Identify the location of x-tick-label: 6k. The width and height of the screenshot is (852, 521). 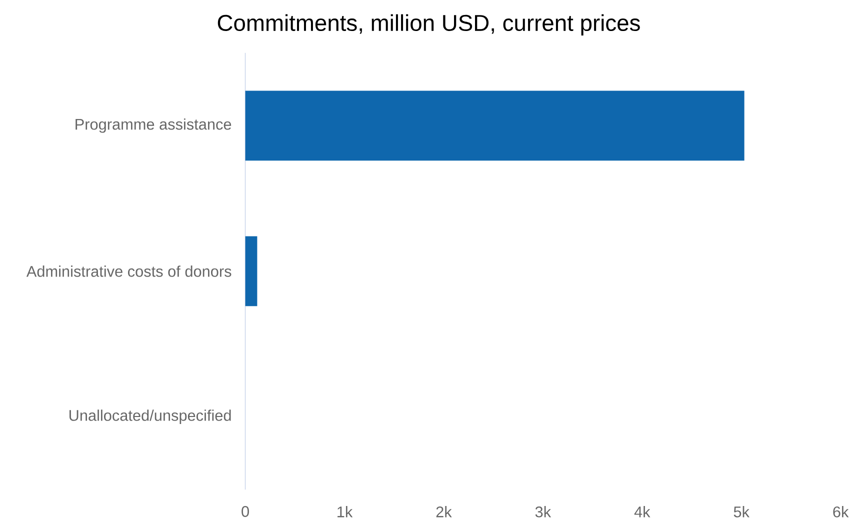
(841, 512).